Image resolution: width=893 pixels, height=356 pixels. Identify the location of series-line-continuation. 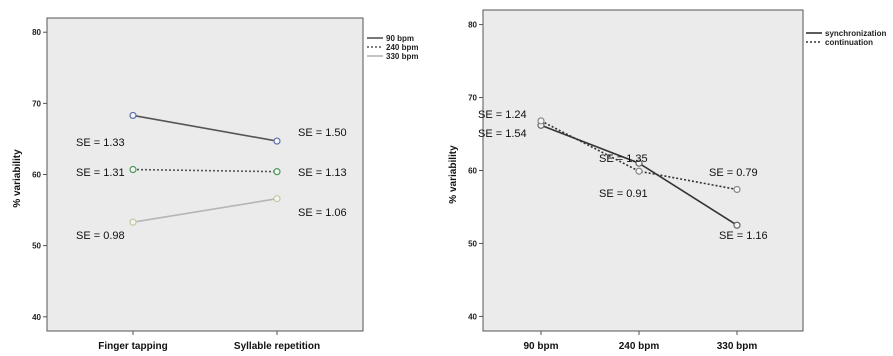
(639, 155).